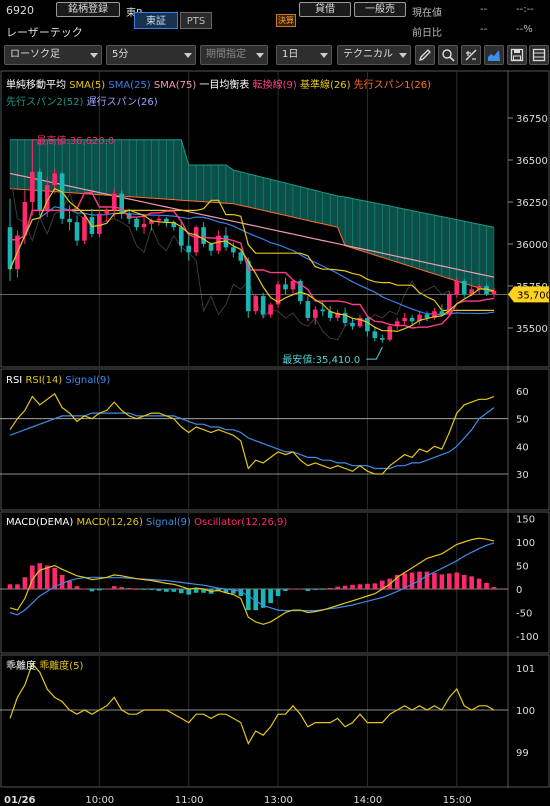  Describe the element at coordinates (286, 20) in the screenshot. I see `earnings-badge: 決算` at that location.